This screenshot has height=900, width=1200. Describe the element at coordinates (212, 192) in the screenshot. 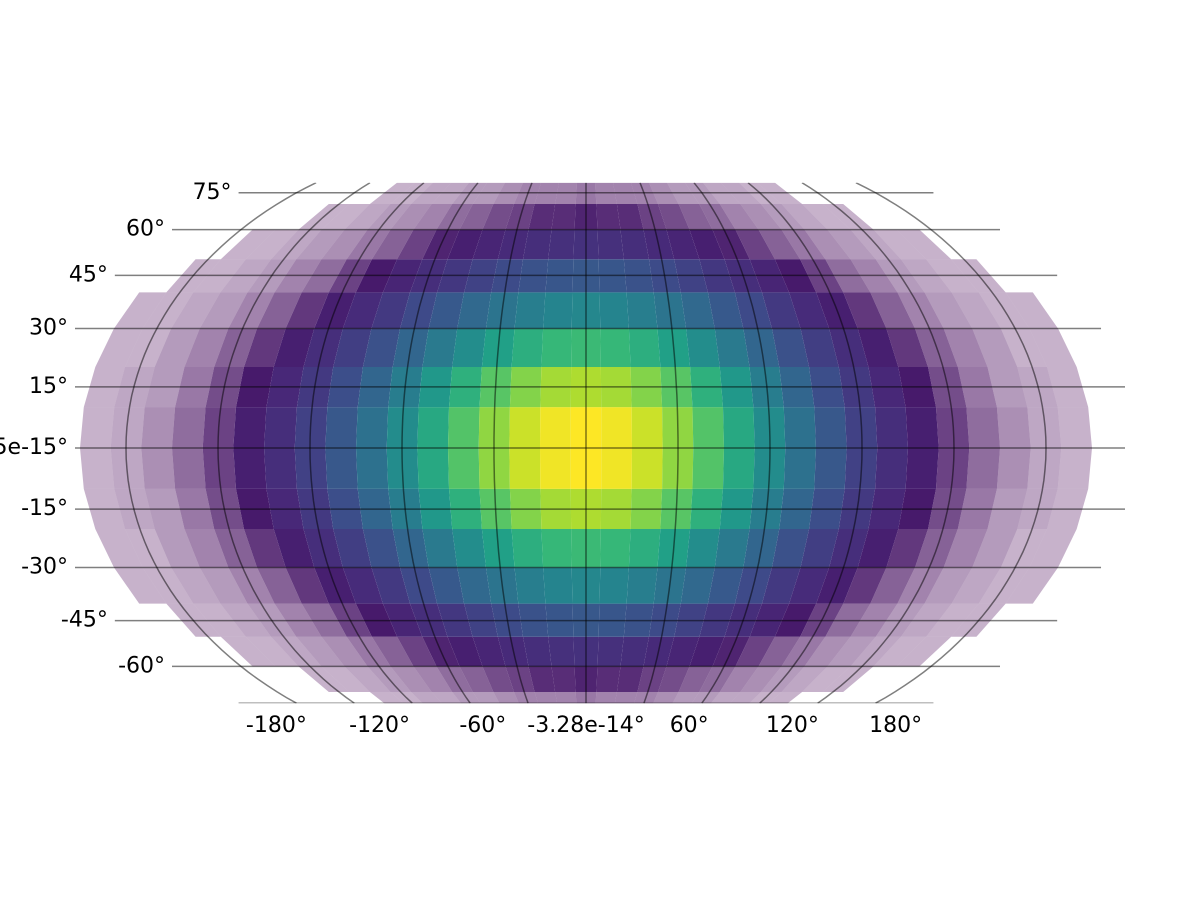

I see `y-tick-label: 75°` at that location.